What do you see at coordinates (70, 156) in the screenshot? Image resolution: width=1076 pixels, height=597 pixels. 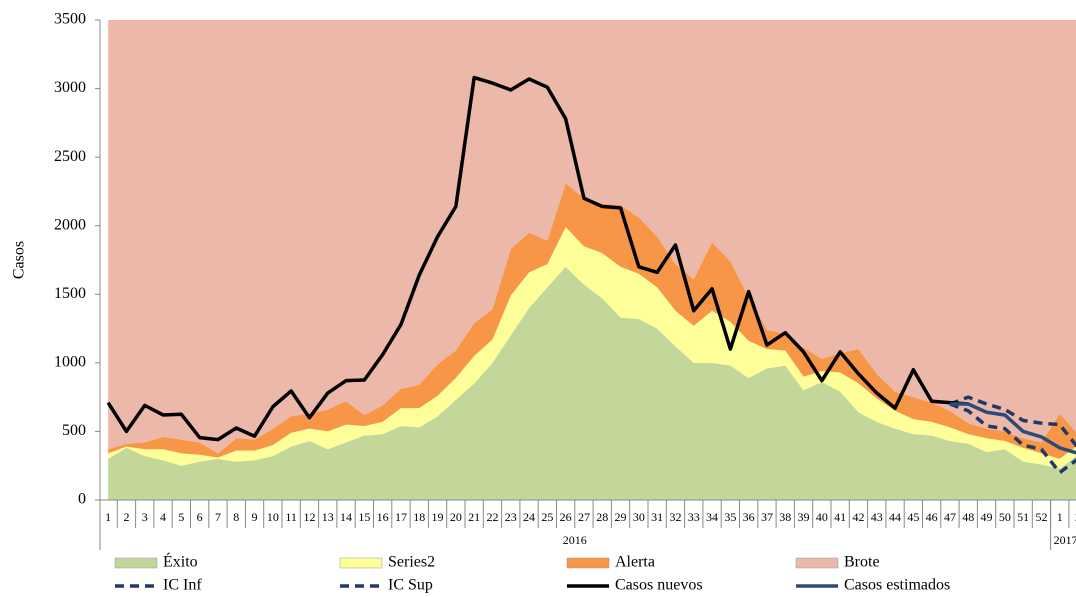 I see `y-tick-label: 2500` at bounding box center [70, 156].